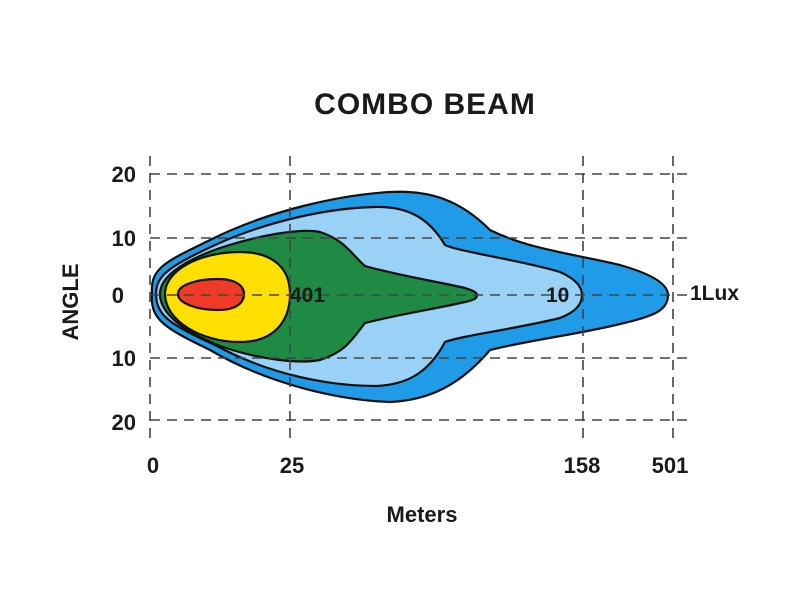 This screenshot has height=600, width=800. Describe the element at coordinates (425, 104) in the screenshot. I see `chart-title: COMBO BEAM` at that location.